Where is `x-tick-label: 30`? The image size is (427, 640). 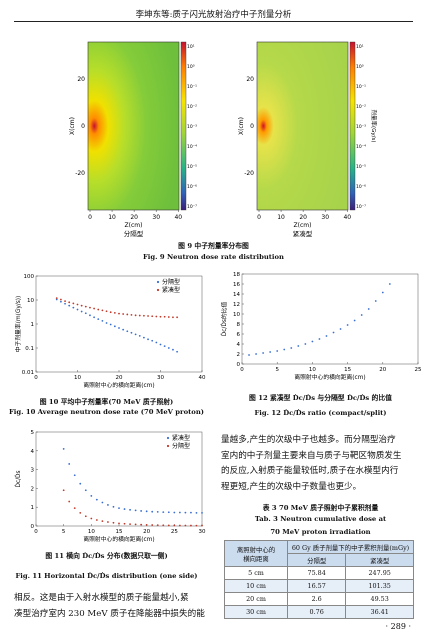 x-tick-label: 30 is located at coordinates (160, 378).